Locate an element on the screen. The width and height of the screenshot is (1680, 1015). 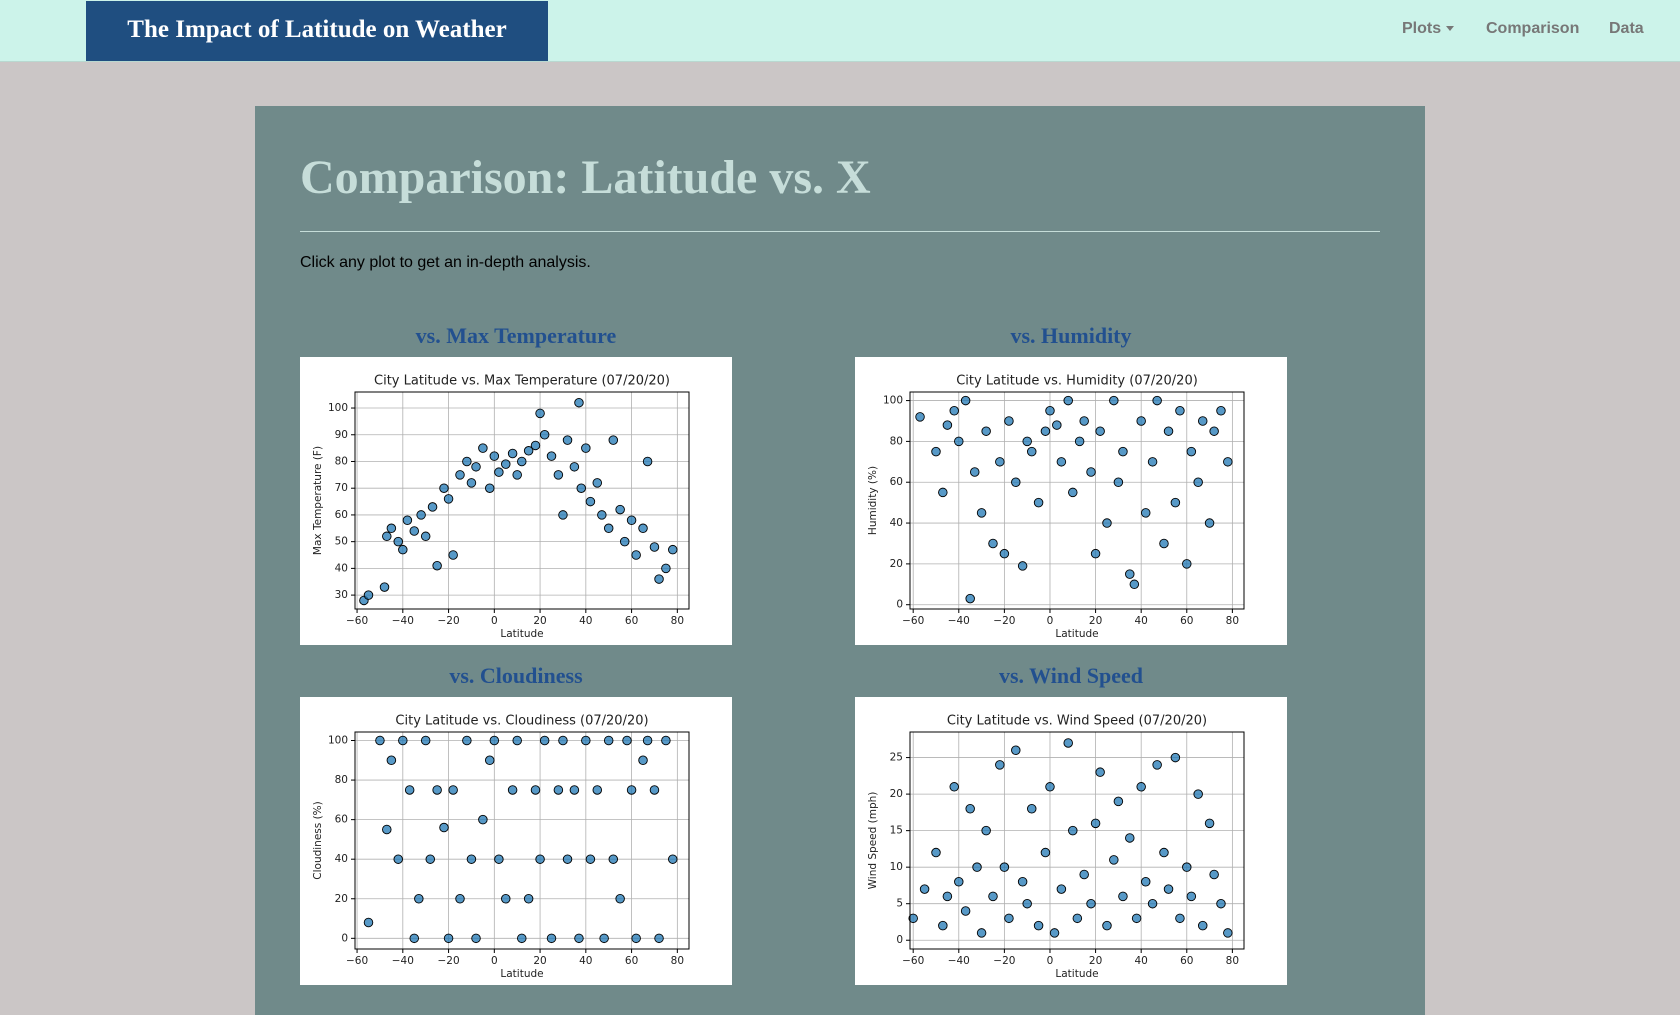
chart-title: City Latitude vs. Cloudiness (07/20/20) is located at coordinates (521, 721).